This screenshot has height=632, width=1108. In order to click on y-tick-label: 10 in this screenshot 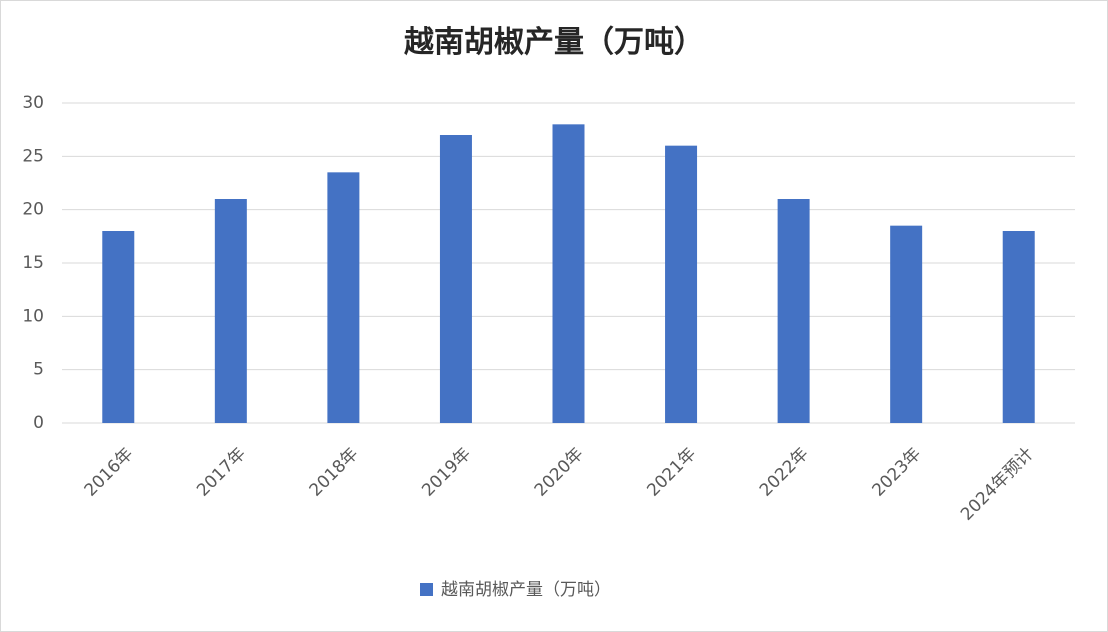, I will do `click(33, 316)`.